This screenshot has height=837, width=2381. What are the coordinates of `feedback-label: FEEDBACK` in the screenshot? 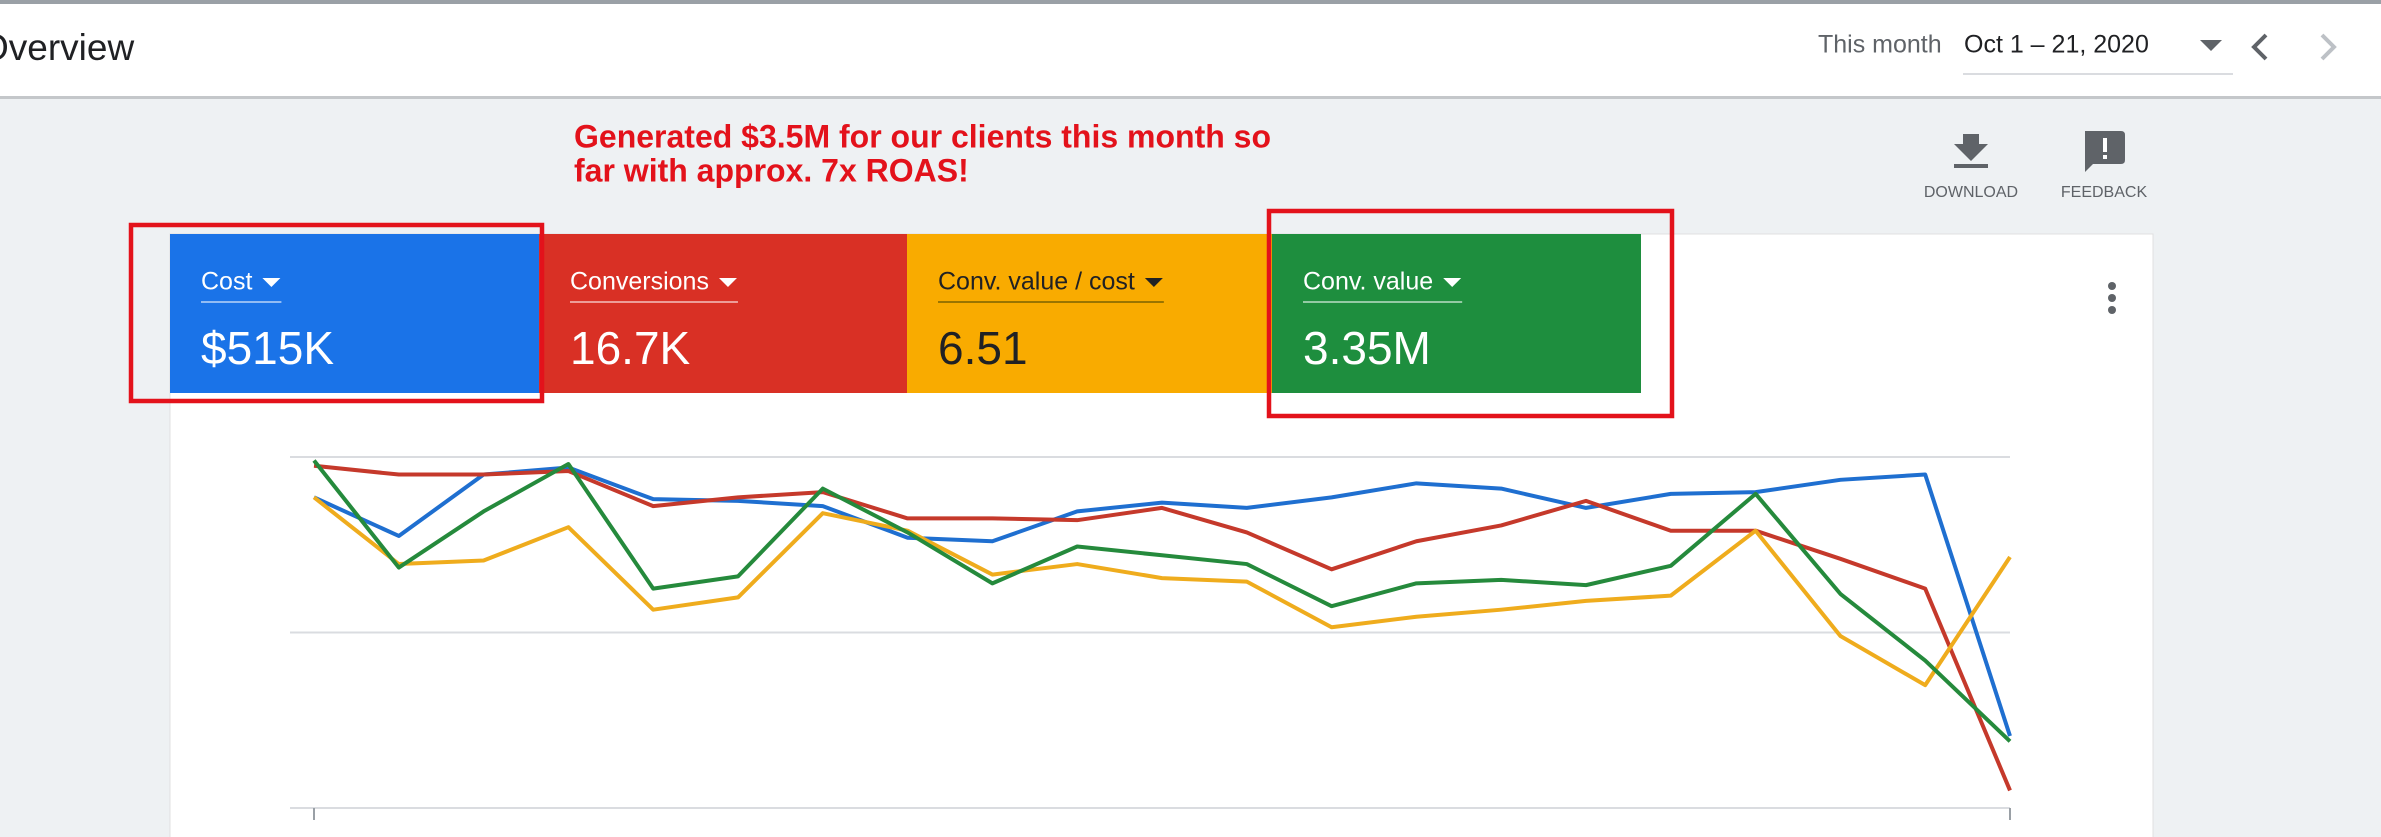 It's located at (2104, 192).